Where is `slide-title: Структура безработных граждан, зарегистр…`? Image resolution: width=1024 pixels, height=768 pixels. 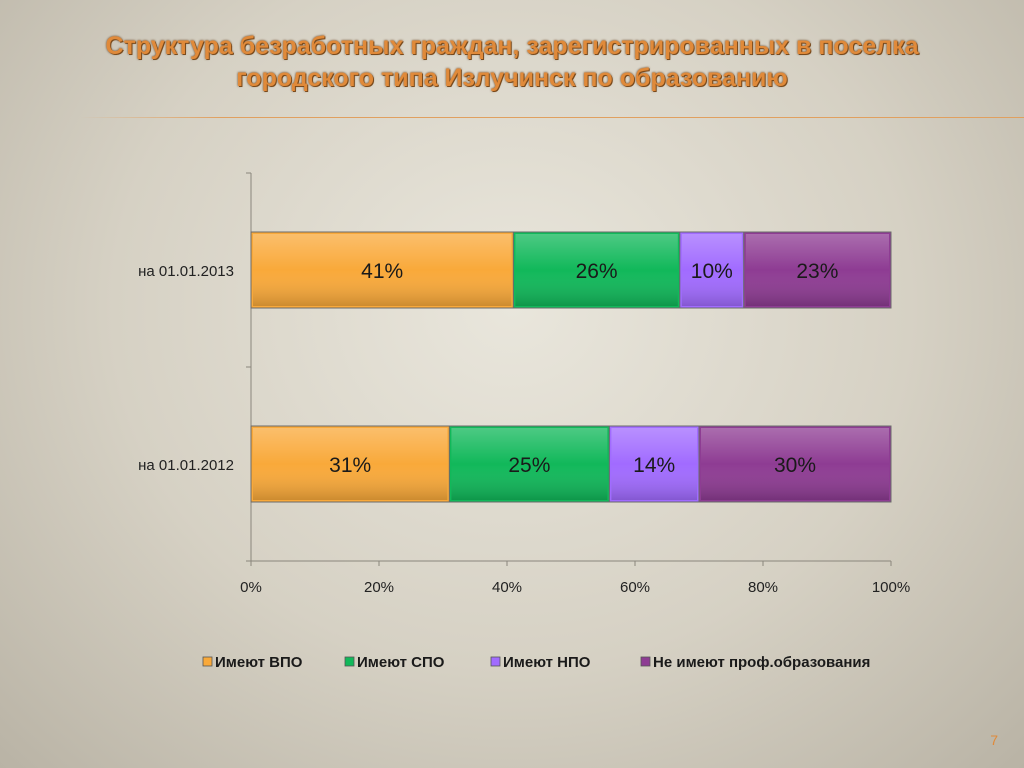
slide-title: Структура безработных граждан, зарегистр… is located at coordinates (512, 62).